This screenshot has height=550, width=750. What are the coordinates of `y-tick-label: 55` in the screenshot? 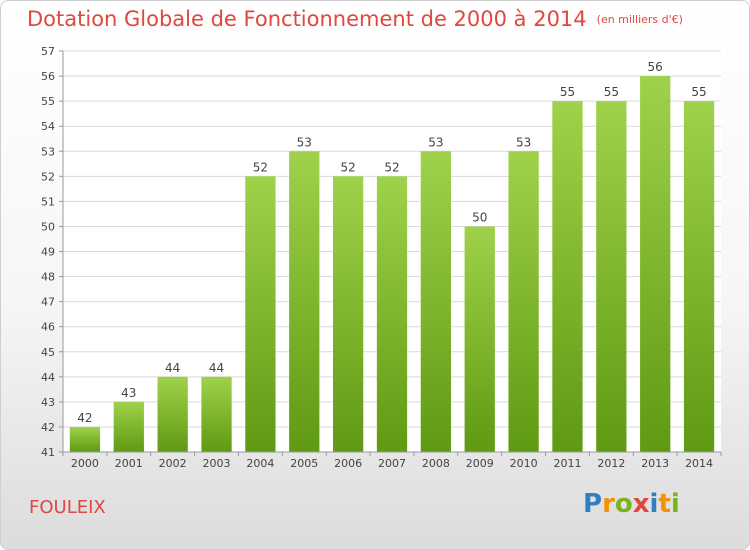 It's located at (48, 101).